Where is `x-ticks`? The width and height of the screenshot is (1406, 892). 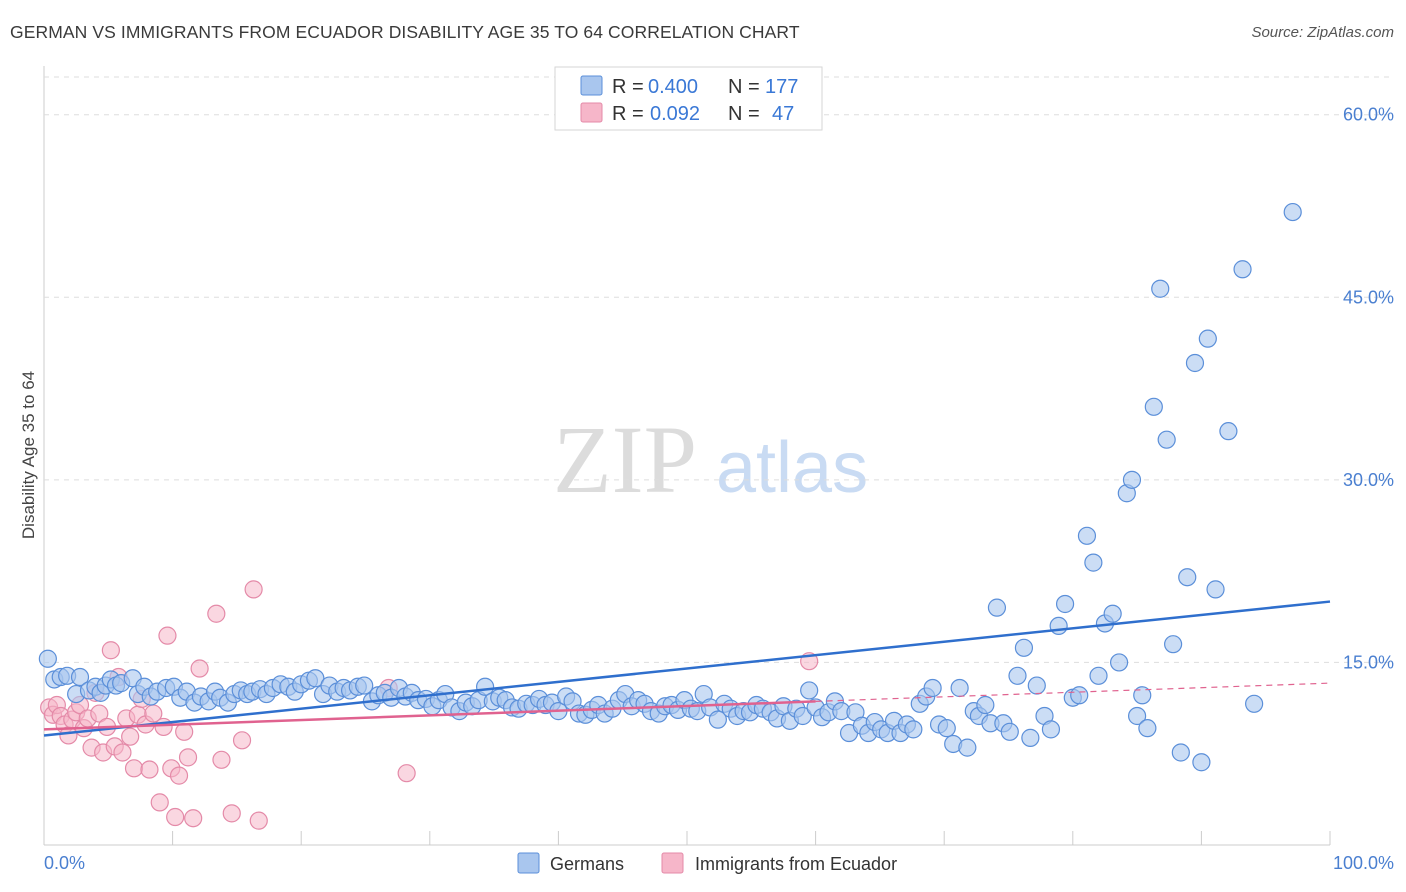
x-ticks is located at coordinates (687, 838).